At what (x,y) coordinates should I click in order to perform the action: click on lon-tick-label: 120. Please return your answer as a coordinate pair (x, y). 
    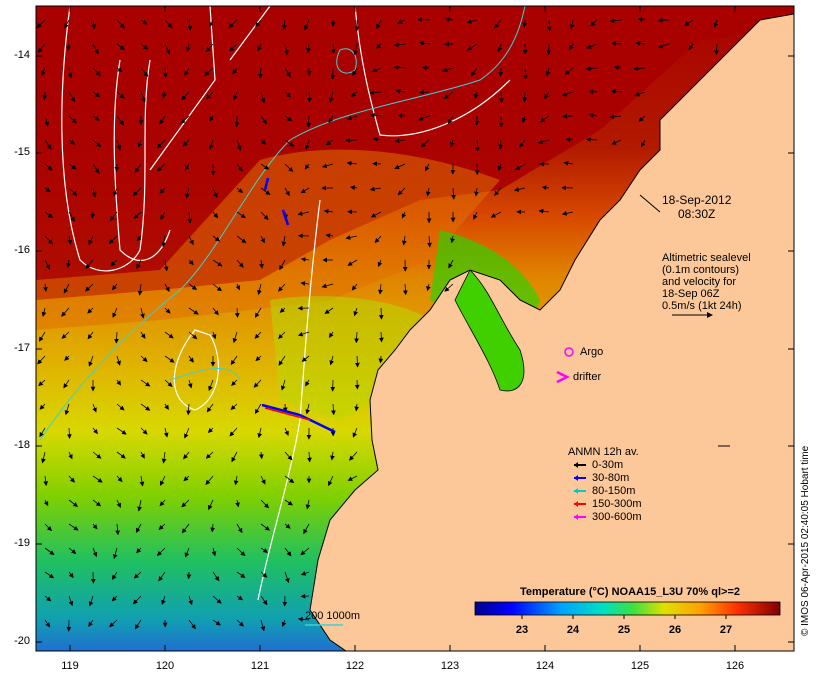
    Looking at the image, I should click on (165, 666).